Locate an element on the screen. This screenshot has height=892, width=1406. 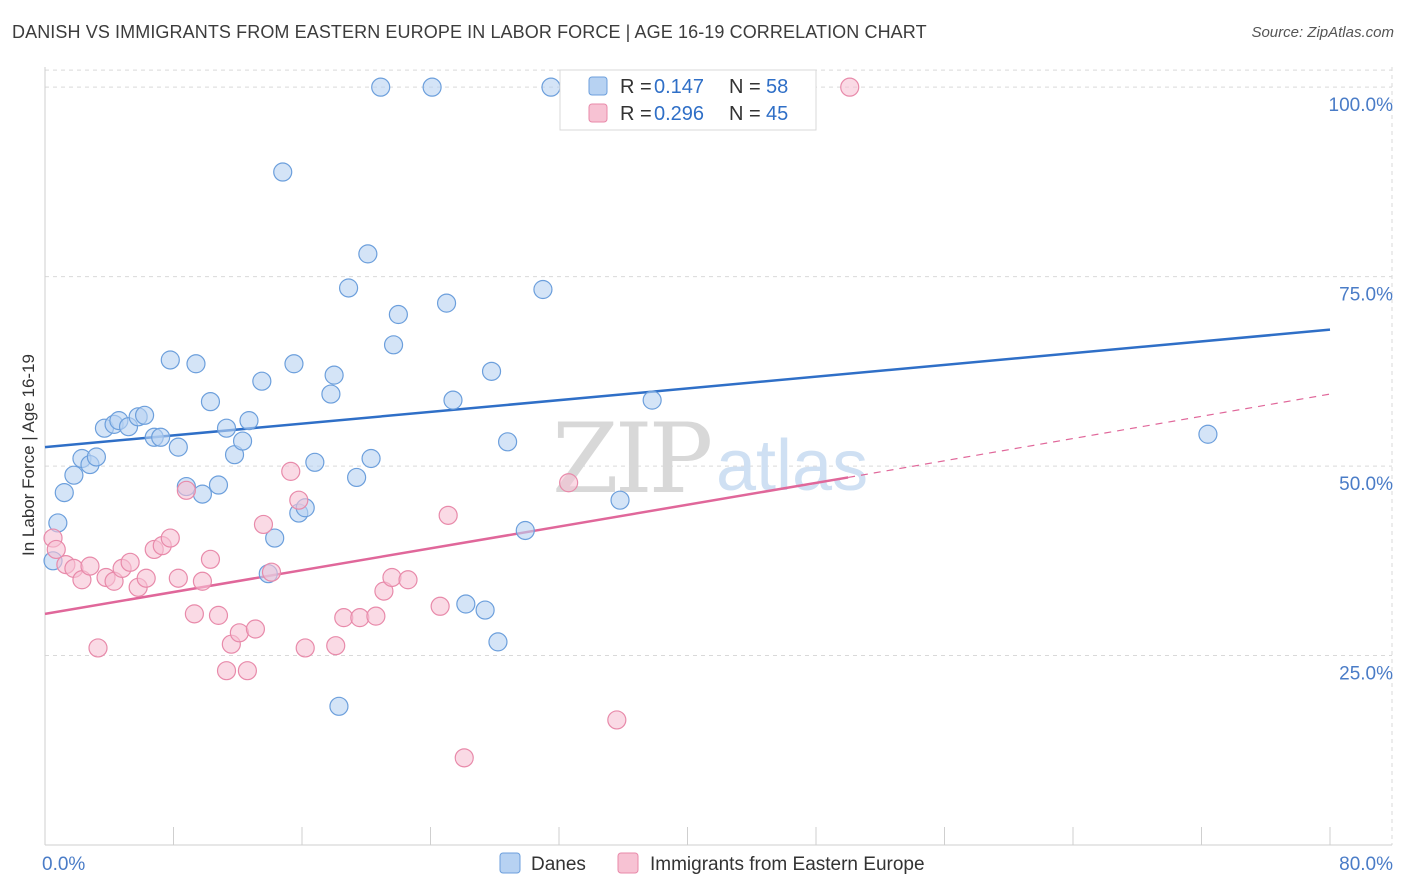
legend-swatch-immigrants is located at coordinates (598, 113).